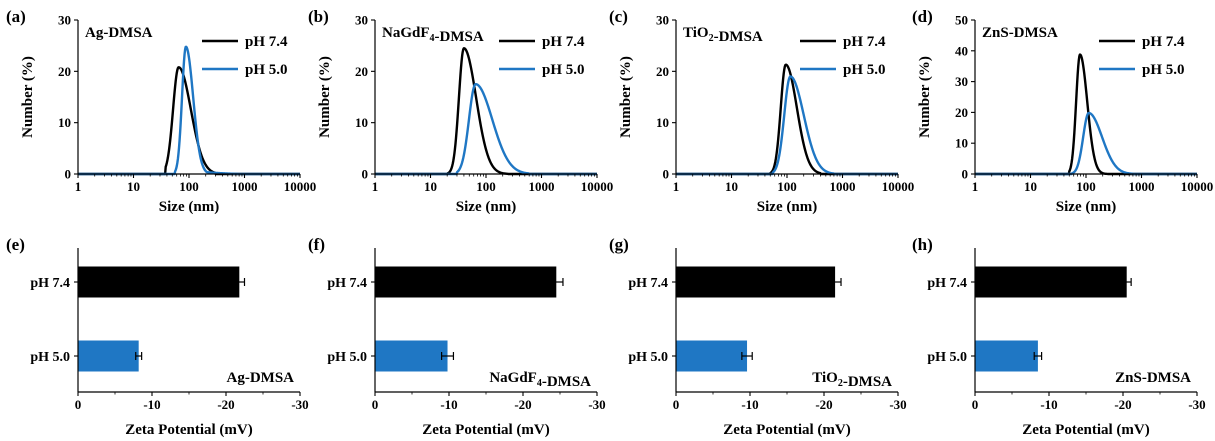 This screenshot has width=1215, height=441. I want to click on panel-letter: (a), so click(16, 16).